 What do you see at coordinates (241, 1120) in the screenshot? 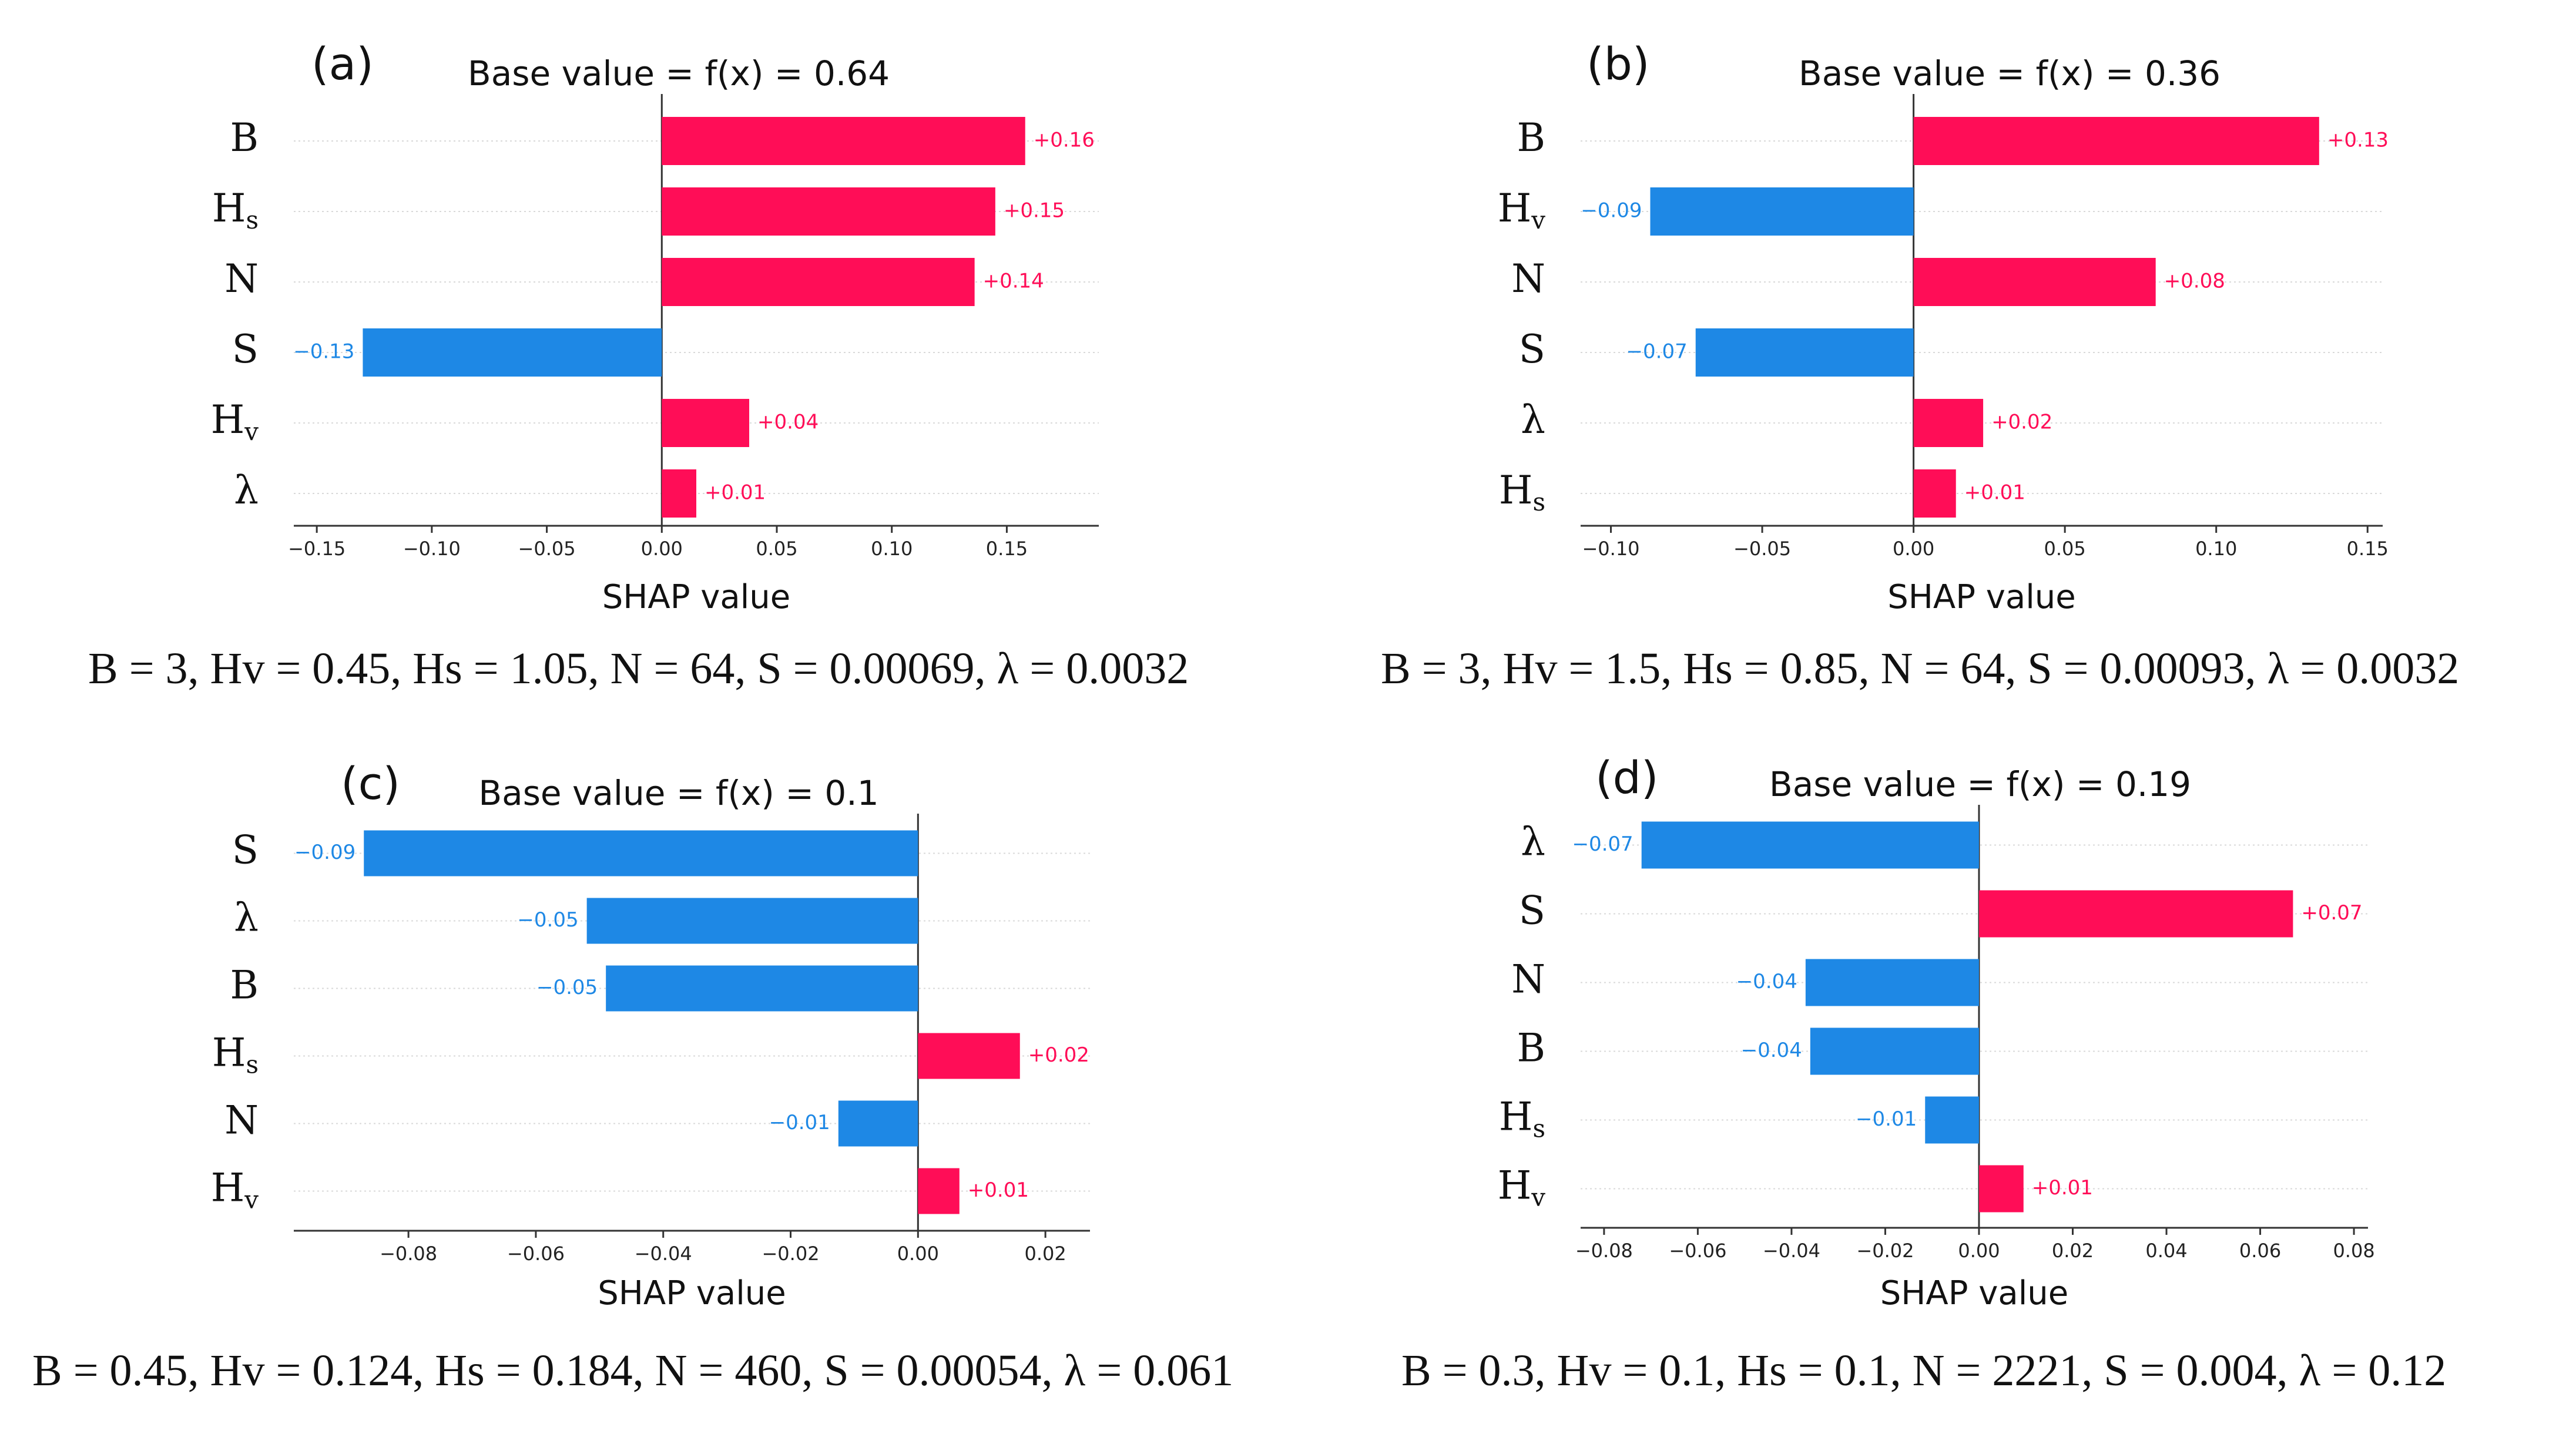
I see `feature-label-c-4: N` at bounding box center [241, 1120].